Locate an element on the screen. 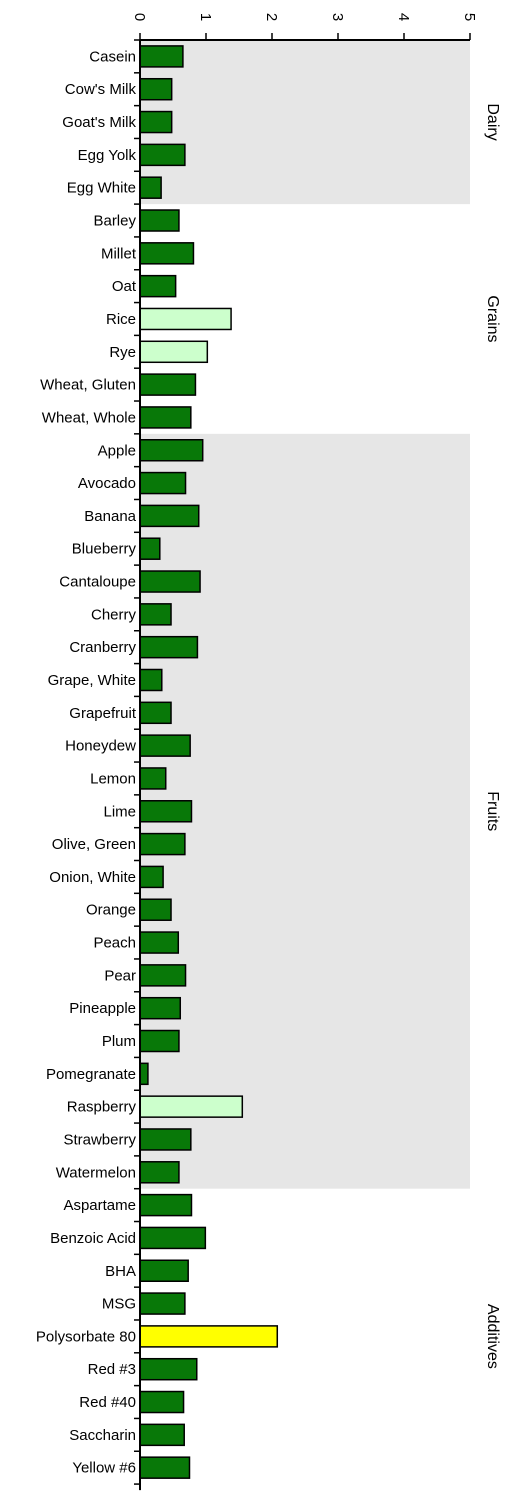 The image size is (513, 1493). bar-apple is located at coordinates (171, 450).